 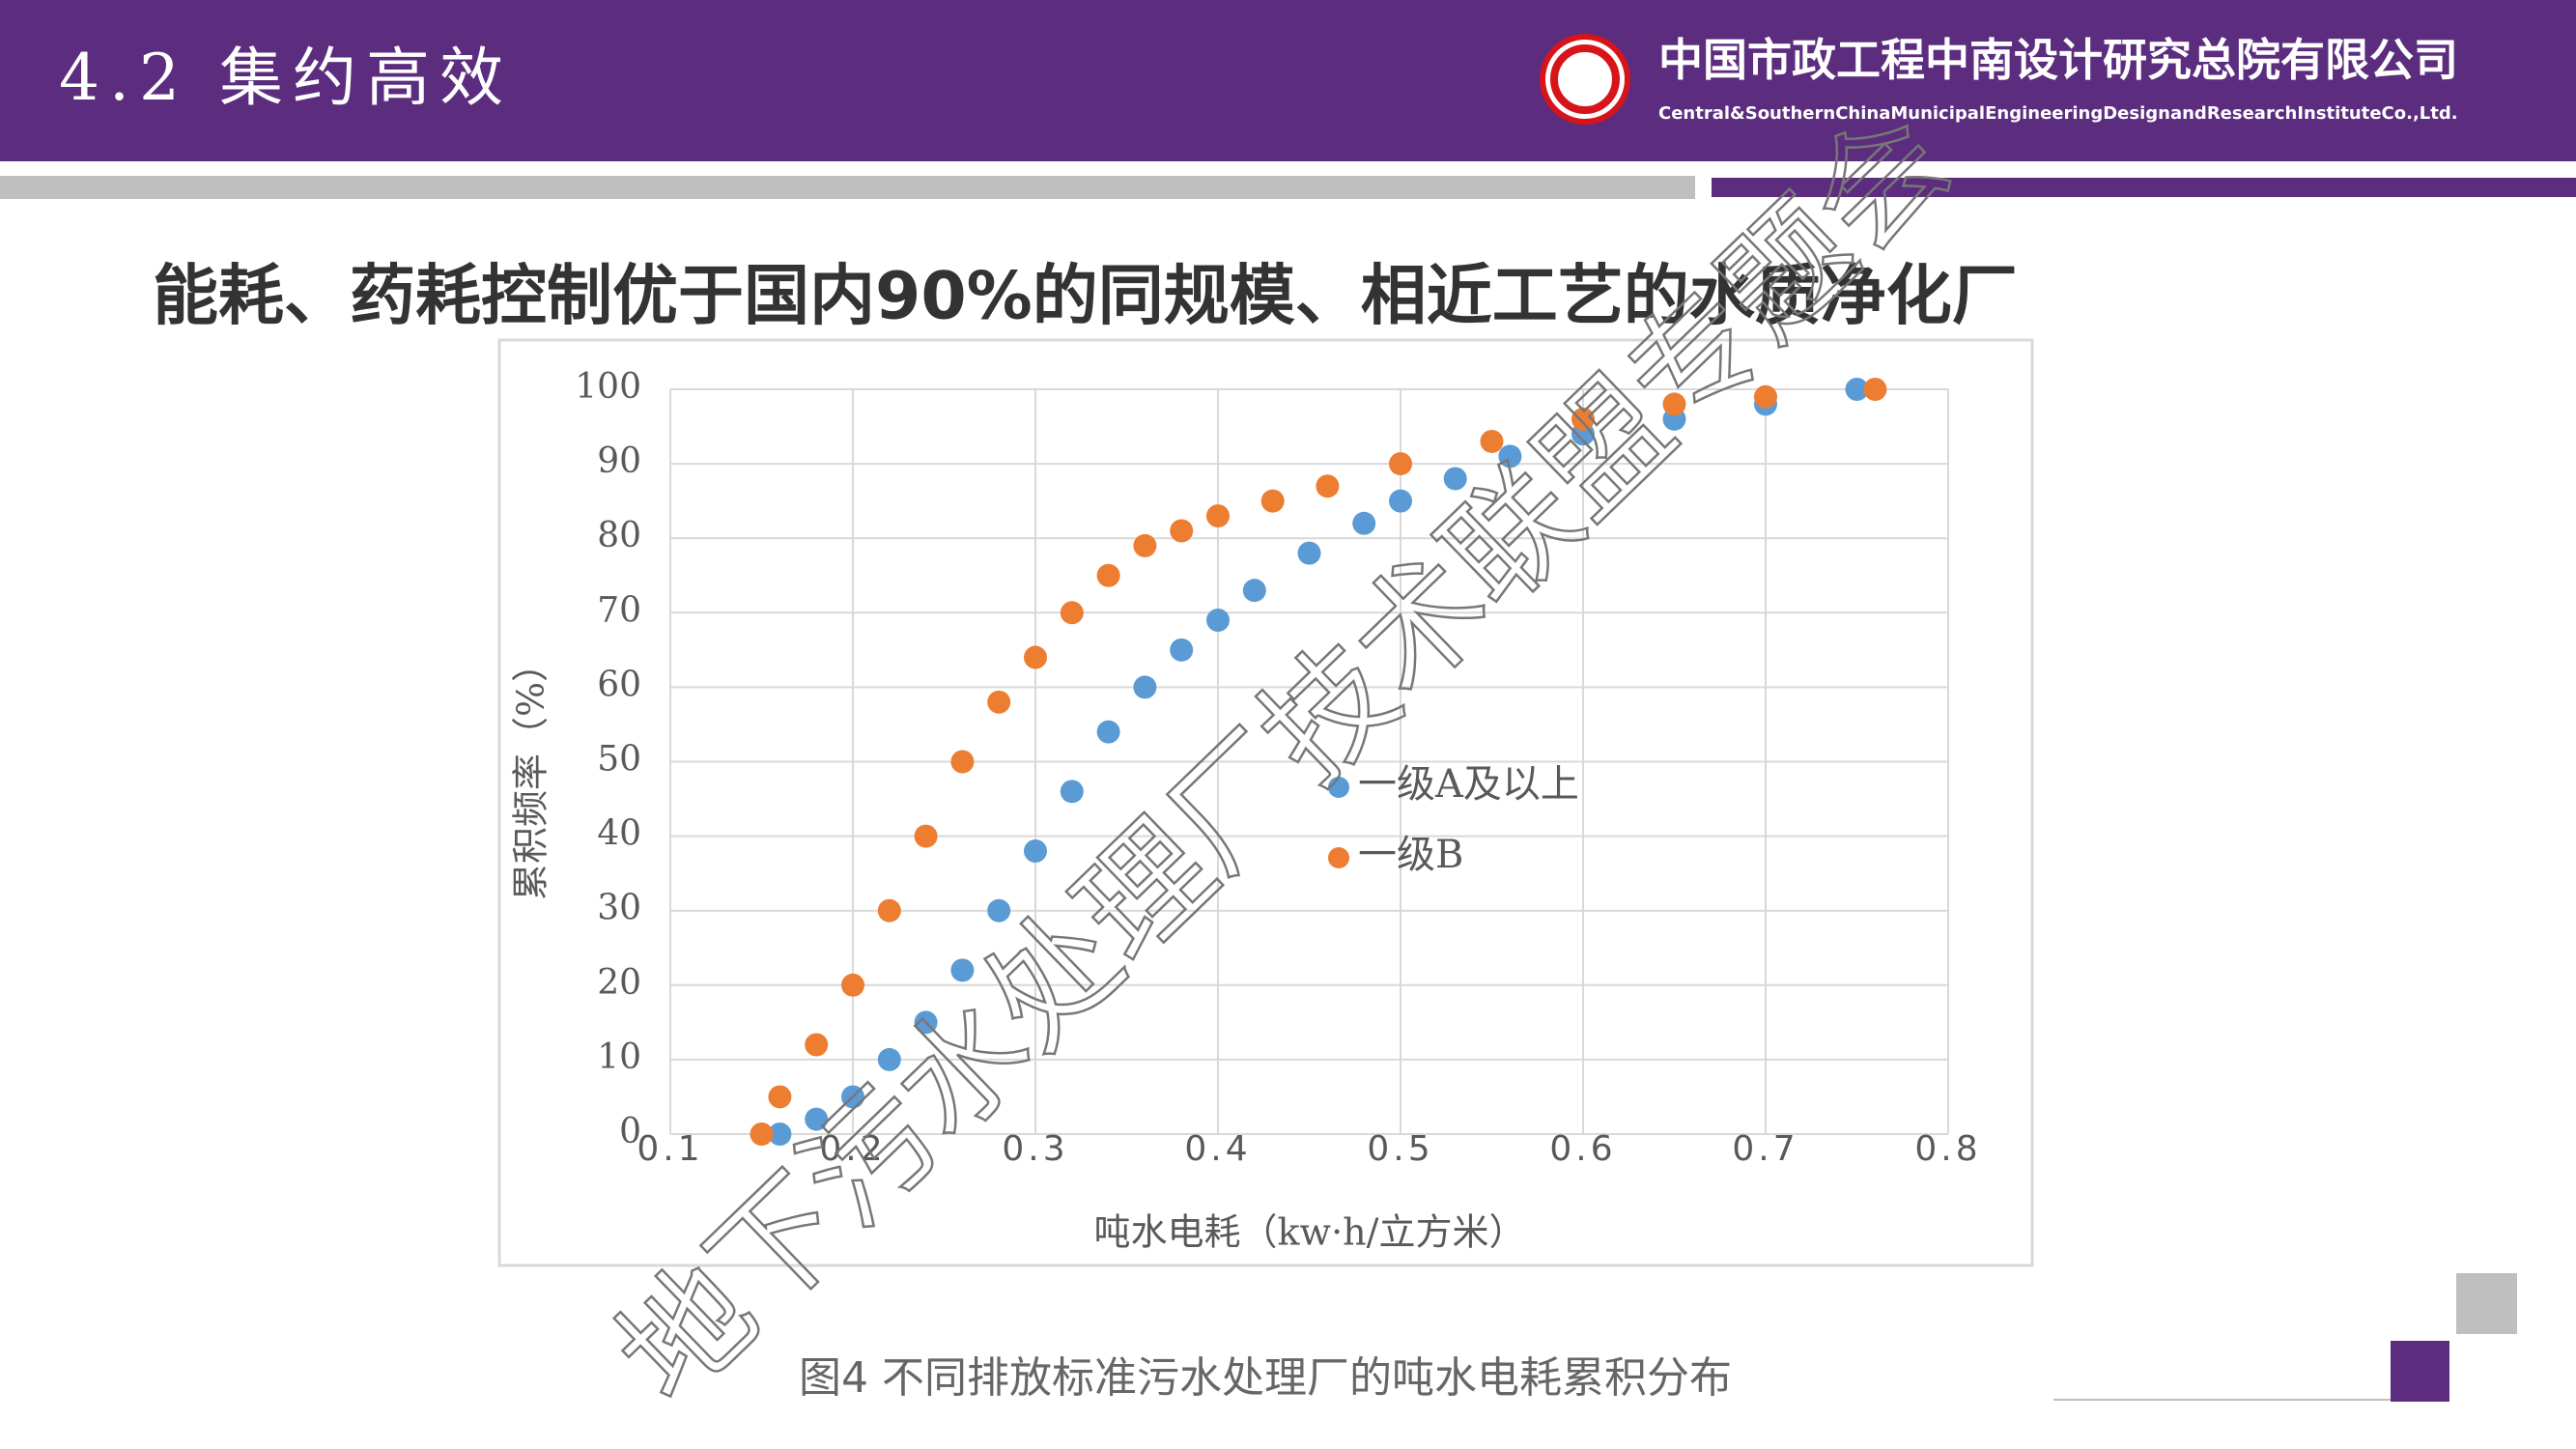 What do you see at coordinates (531, 772) in the screenshot?
I see `y-axis-label: 累积频率（%）` at bounding box center [531, 772].